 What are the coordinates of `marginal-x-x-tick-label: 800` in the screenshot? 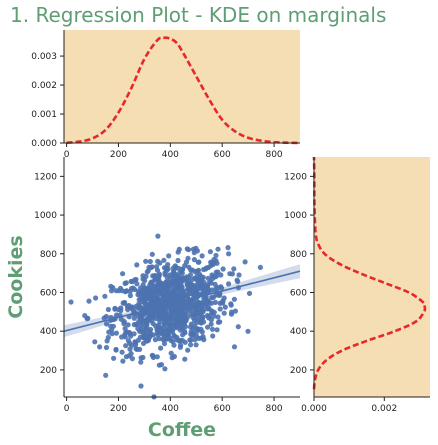 It's located at (273, 155).